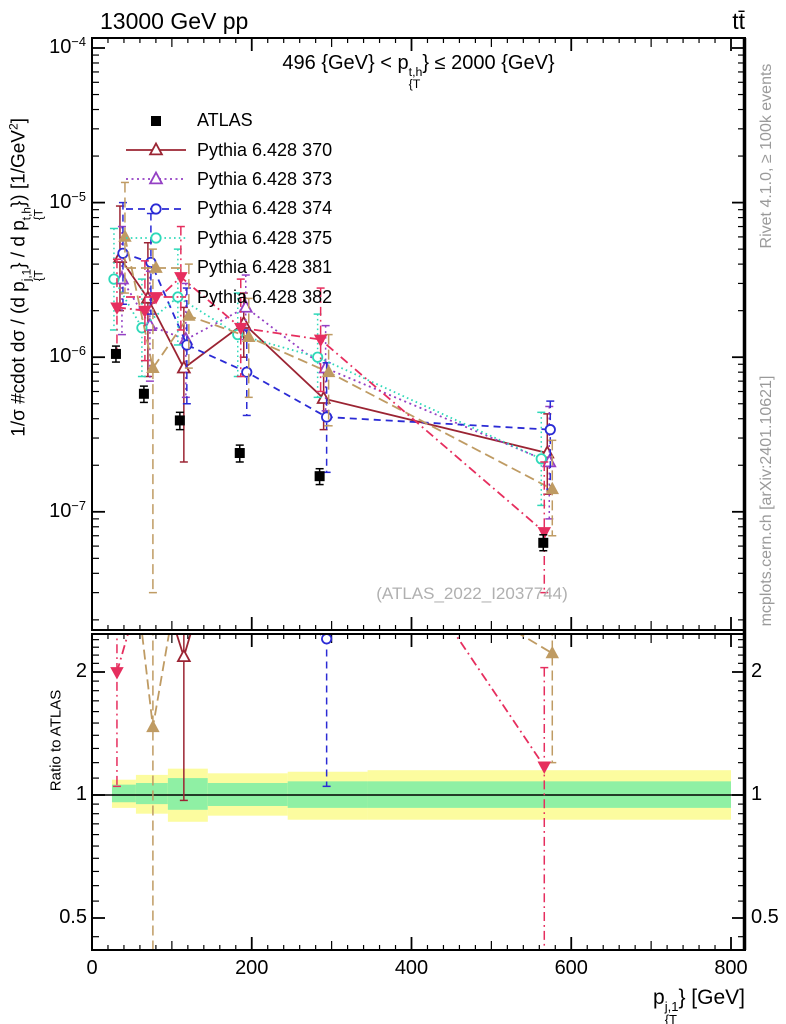  Describe the element at coordinates (252, 968) in the screenshot. I see `x-axis-tick-label: 200` at that location.